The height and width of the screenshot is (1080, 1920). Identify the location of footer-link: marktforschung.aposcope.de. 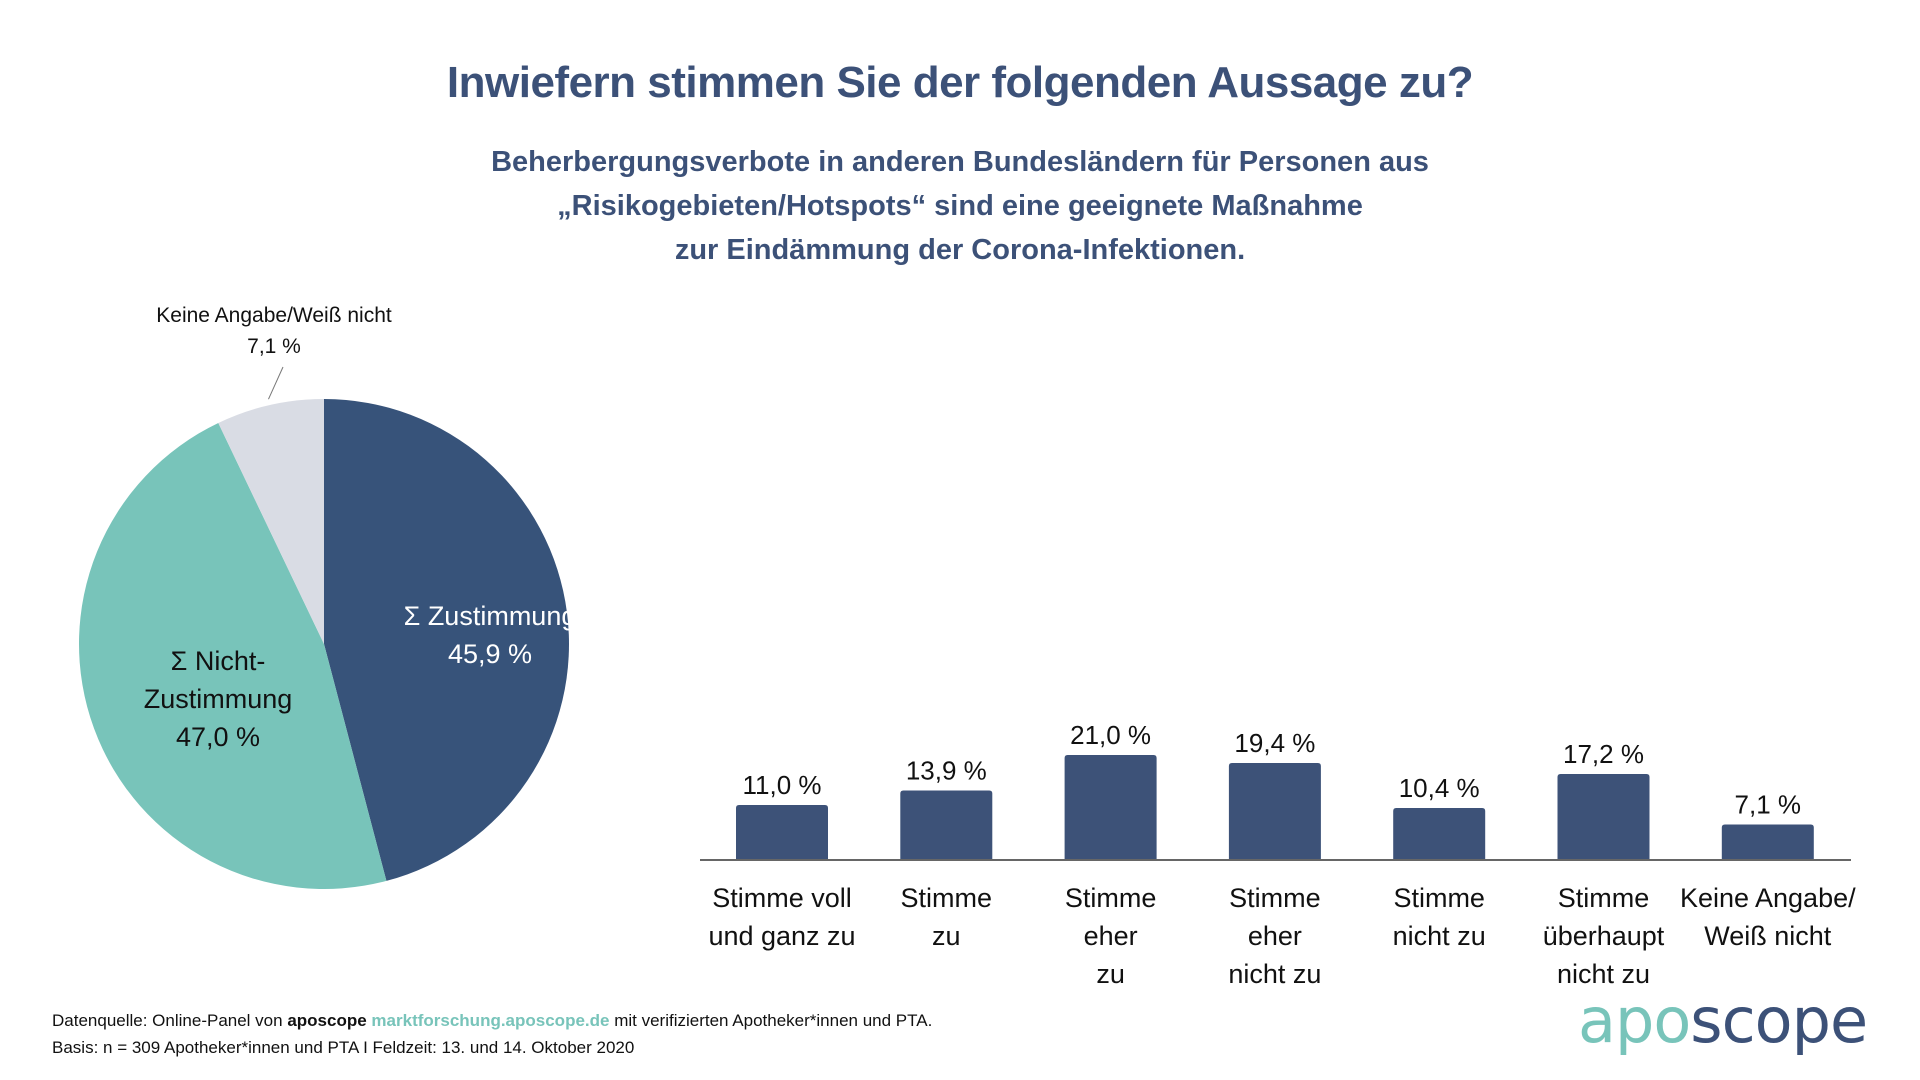
(490, 1020).